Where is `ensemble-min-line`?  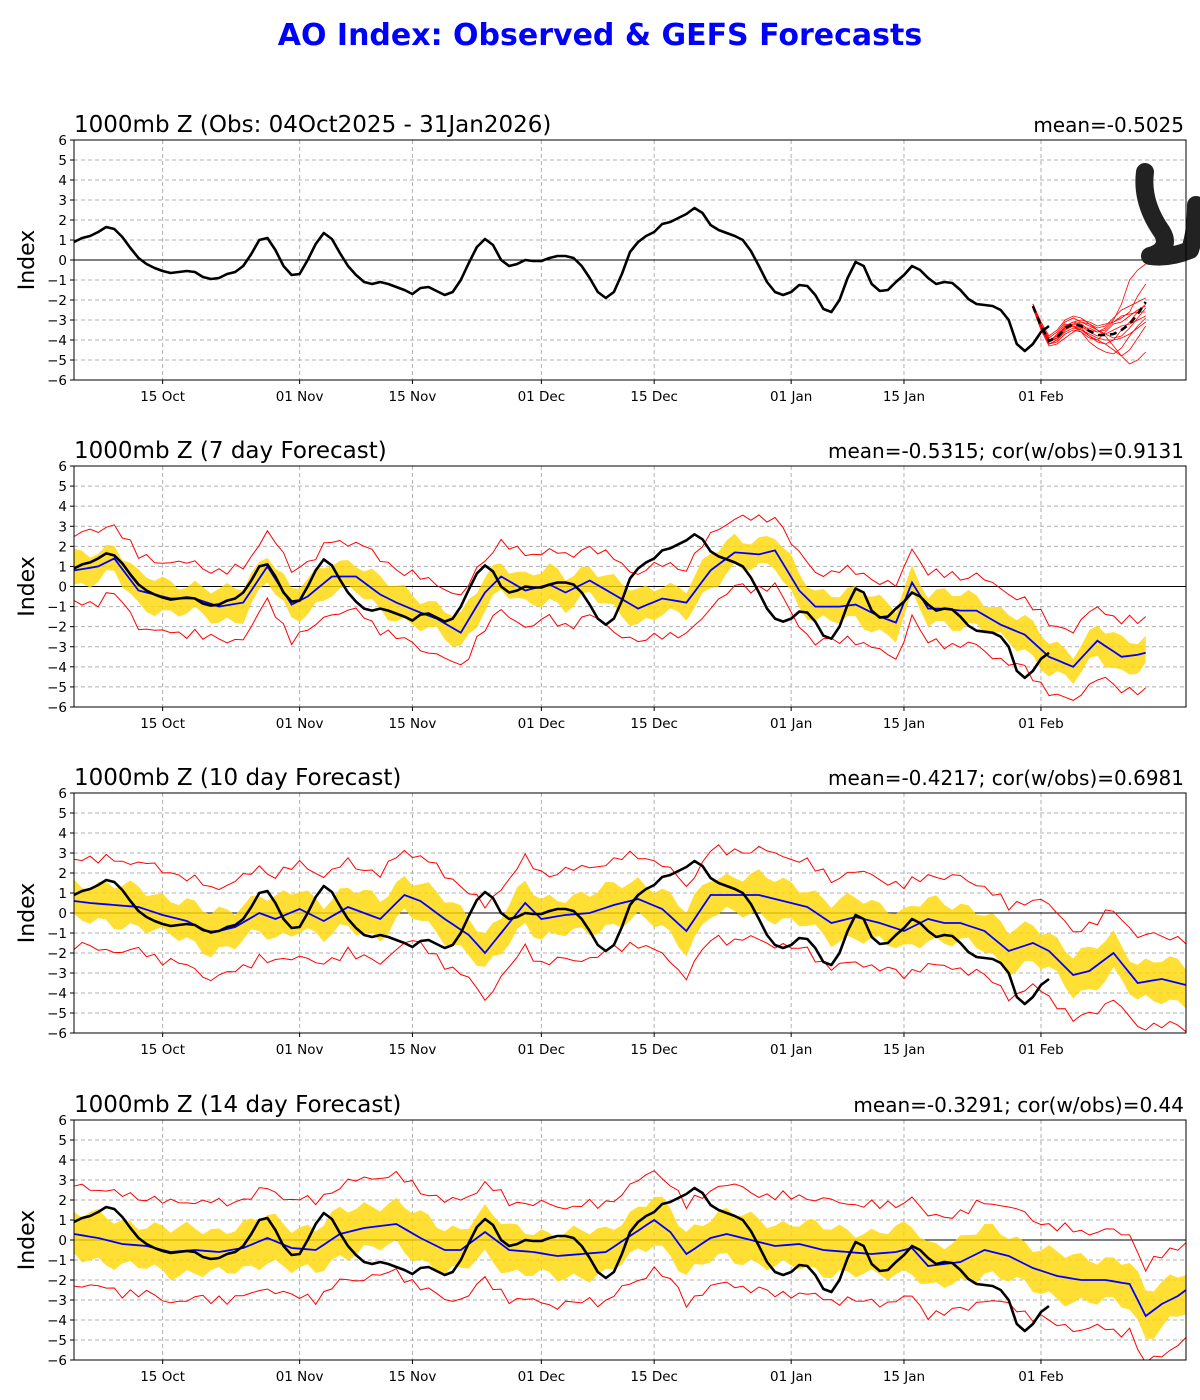
ensemble-min-line is located at coordinates (630, 1312).